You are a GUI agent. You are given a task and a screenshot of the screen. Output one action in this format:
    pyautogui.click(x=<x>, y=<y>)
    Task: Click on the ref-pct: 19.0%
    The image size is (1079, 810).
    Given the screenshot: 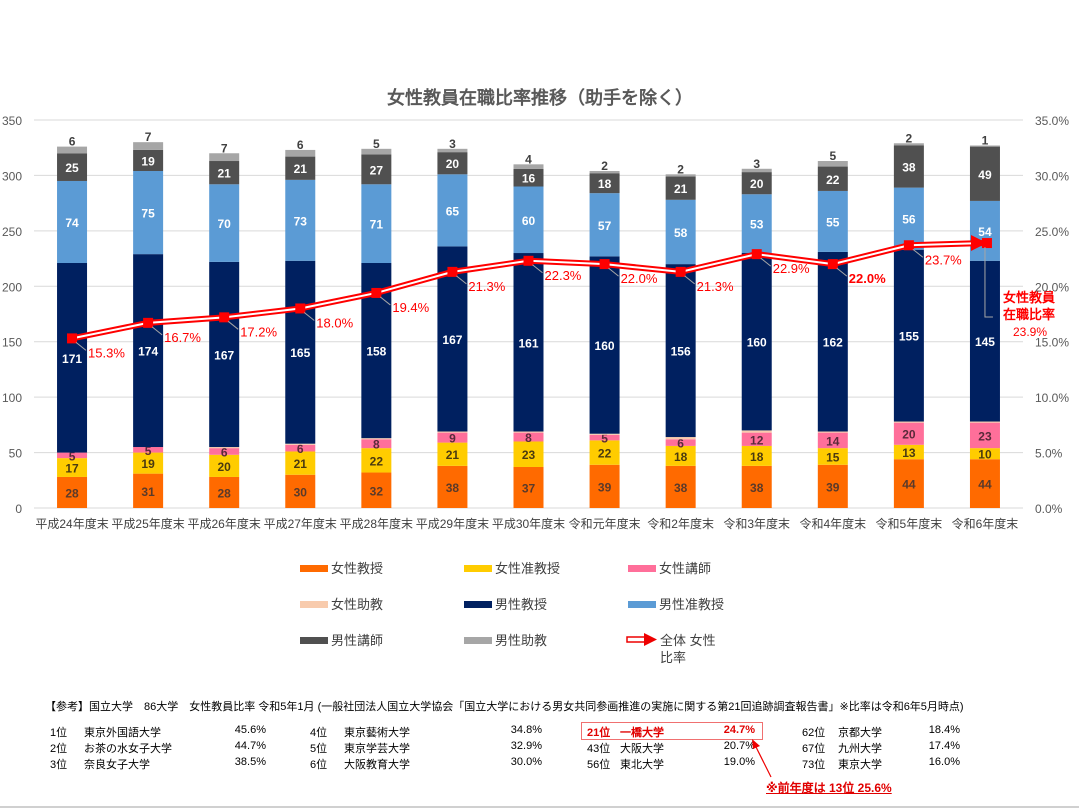 What is the action you would take?
    pyautogui.click(x=739, y=762)
    